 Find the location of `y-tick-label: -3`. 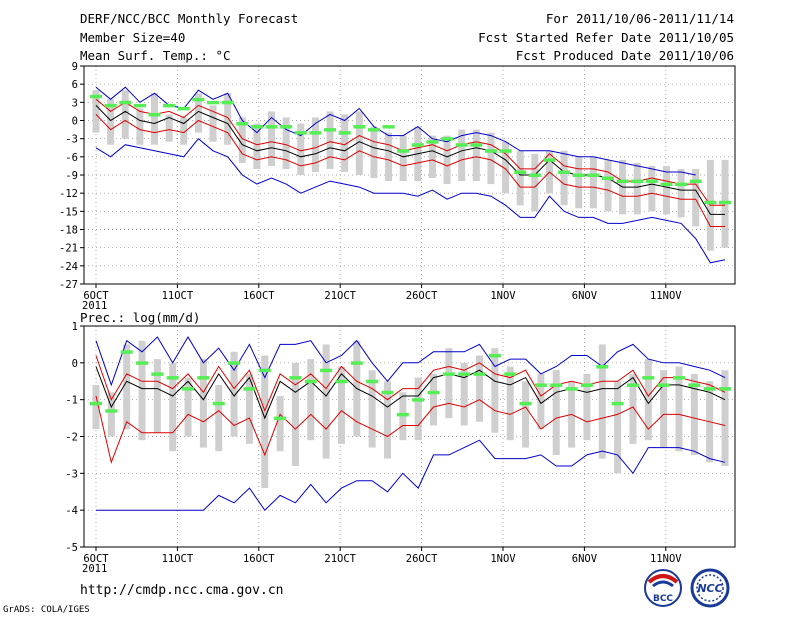

y-tick-label: -3 is located at coordinates (71, 140).